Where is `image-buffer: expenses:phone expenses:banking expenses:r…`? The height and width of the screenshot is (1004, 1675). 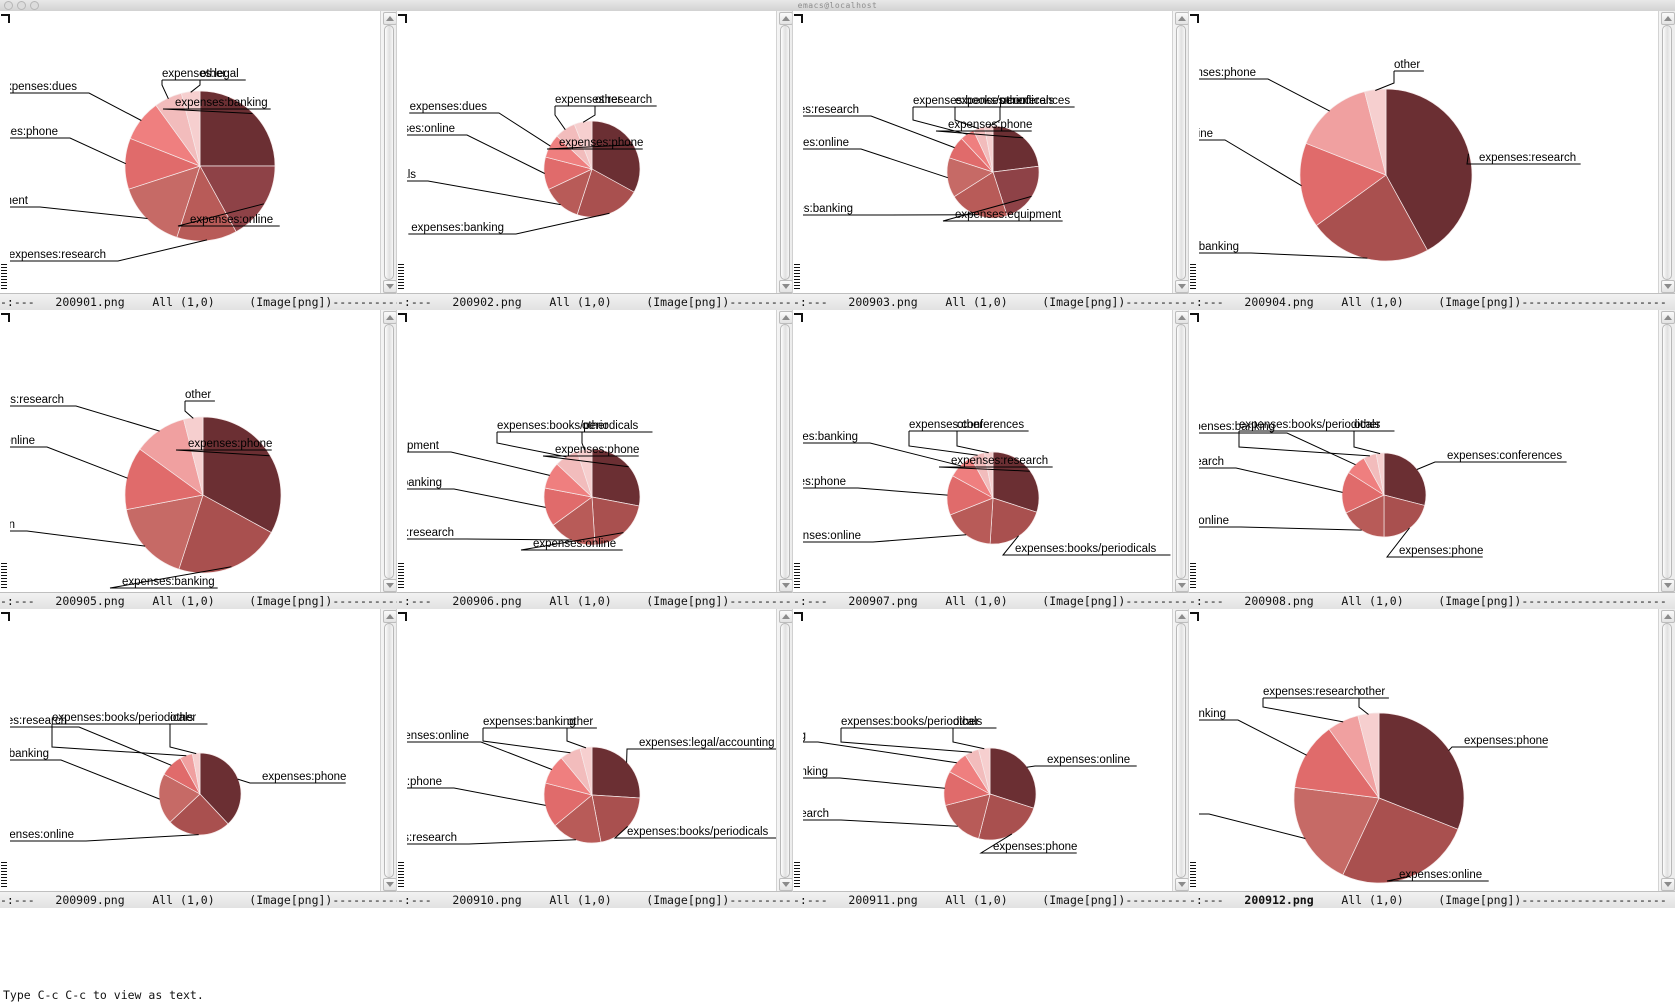
image-buffer: expenses:phone expenses:banking expenses:r… is located at coordinates (198, 451).